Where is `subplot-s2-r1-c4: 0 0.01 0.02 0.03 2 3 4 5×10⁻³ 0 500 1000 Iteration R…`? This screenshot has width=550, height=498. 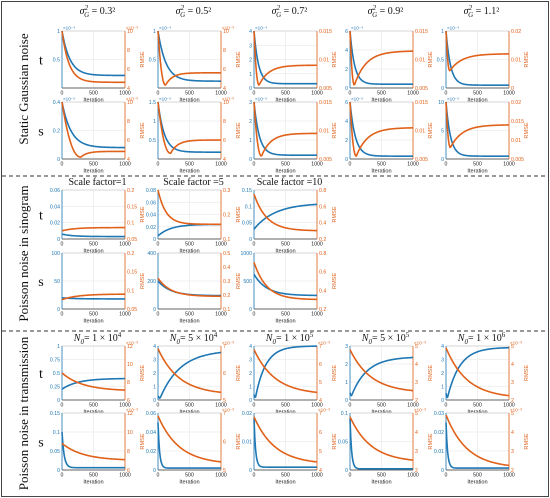
subplot-s2-r1-c4: 0 0.01 0.02 0.03 2 3 4 5×10⁻³ 0 500 1000 Iteration R… is located at coordinates (482, 447).